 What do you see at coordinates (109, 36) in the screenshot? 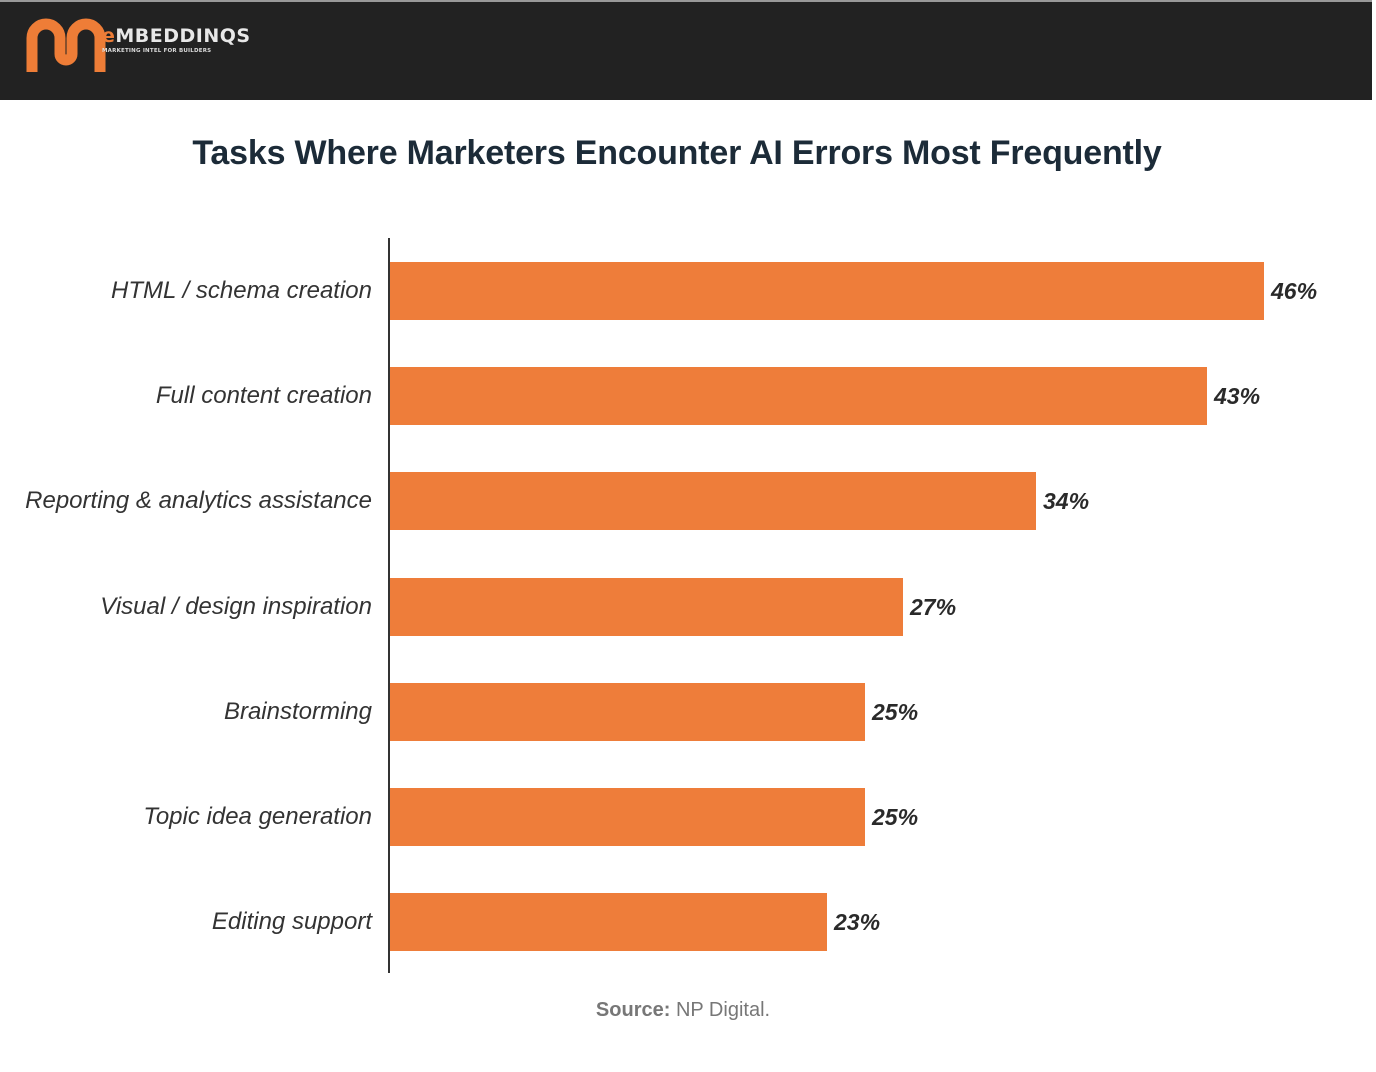
I see `logo-letter: e` at bounding box center [109, 36].